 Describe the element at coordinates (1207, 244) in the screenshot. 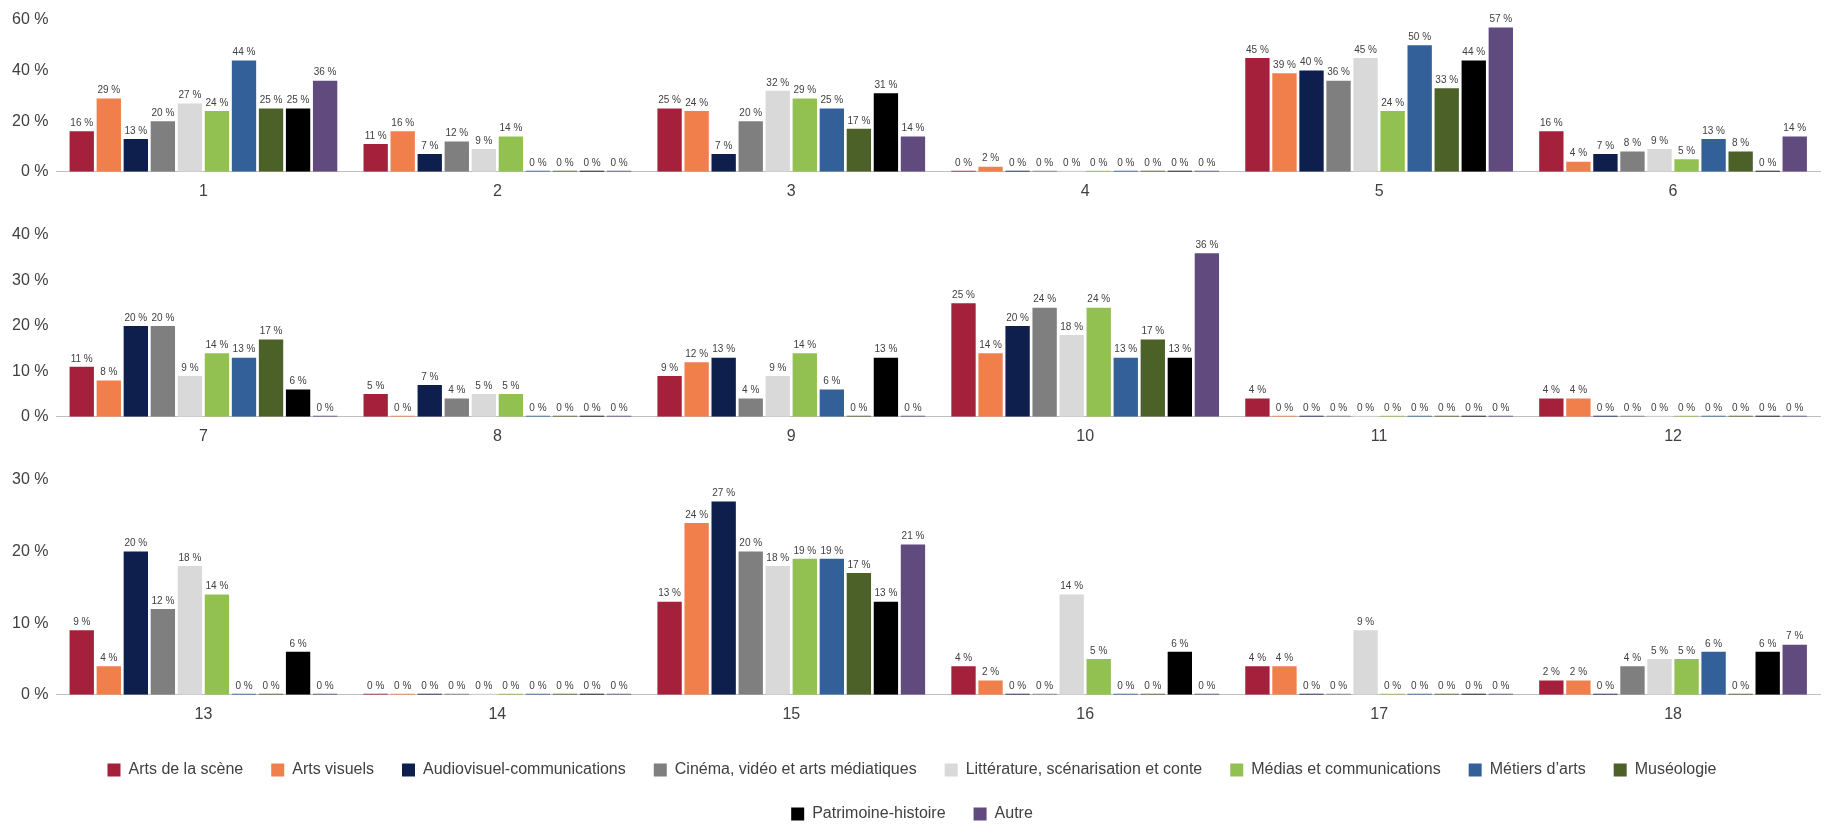

I see `data-label: 36 %` at that location.